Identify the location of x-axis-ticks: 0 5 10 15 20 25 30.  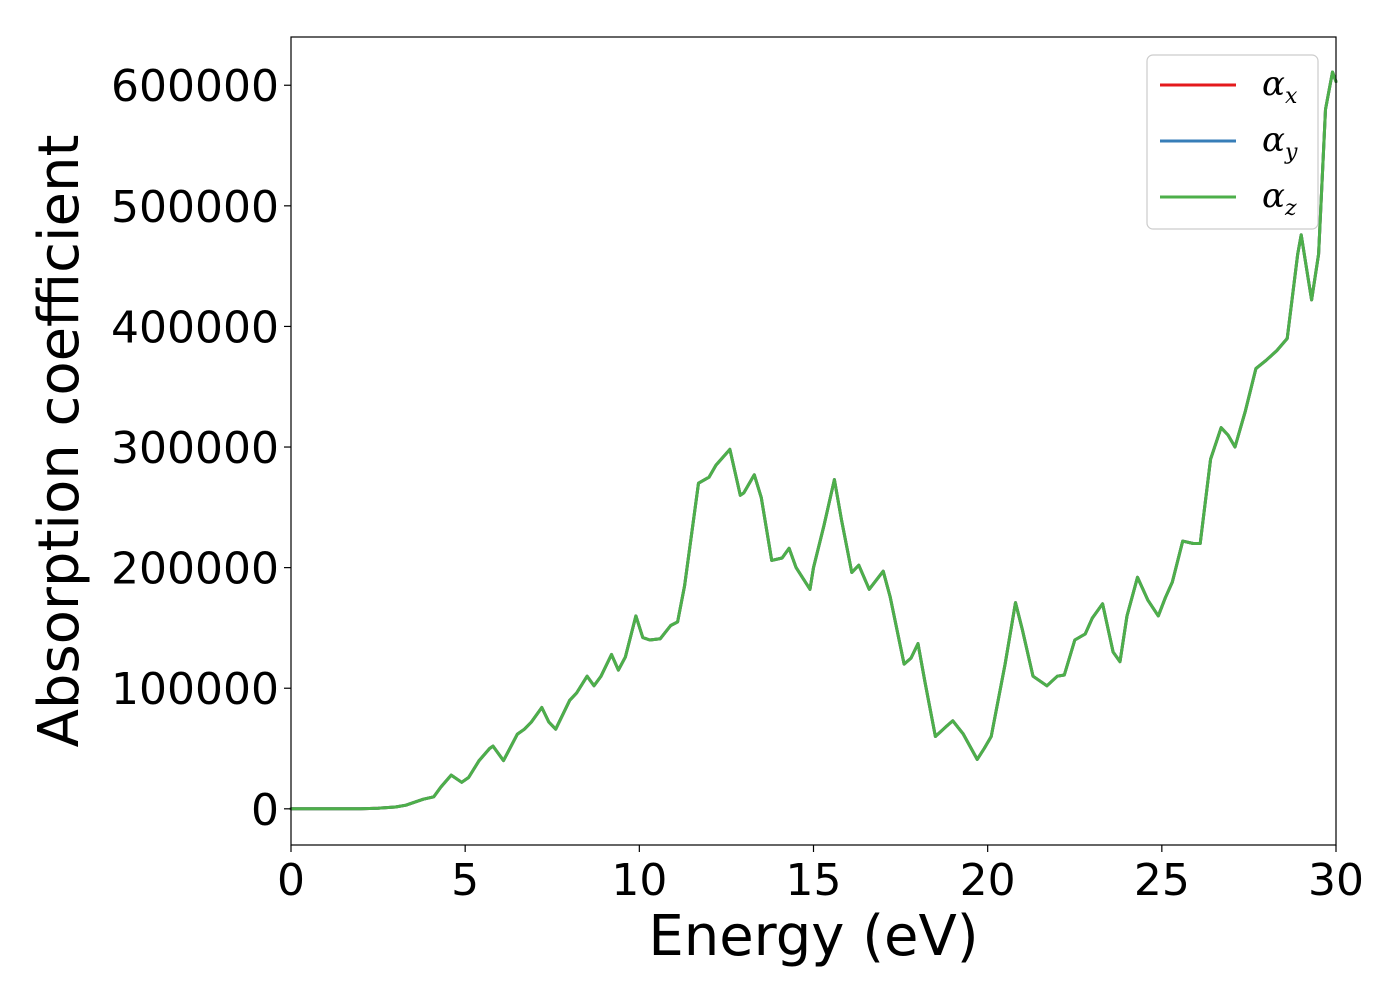
(820, 875).